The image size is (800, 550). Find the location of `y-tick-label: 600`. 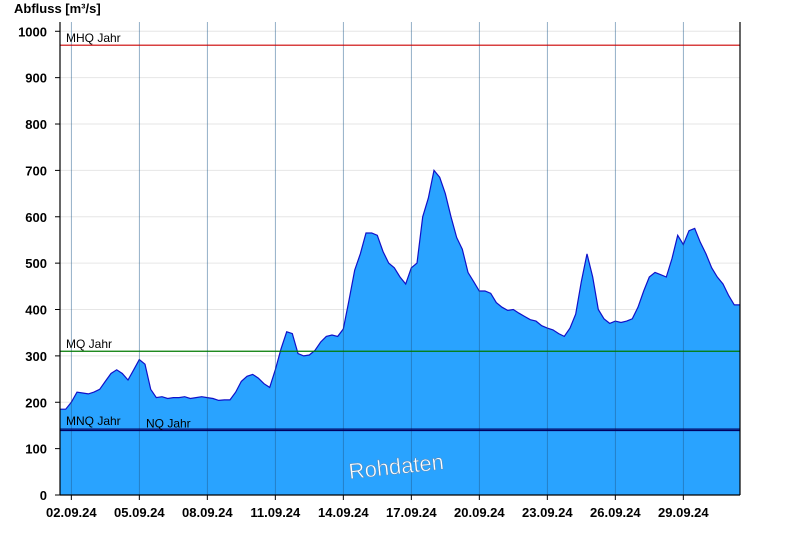

y-tick-label: 600 is located at coordinates (36, 217).